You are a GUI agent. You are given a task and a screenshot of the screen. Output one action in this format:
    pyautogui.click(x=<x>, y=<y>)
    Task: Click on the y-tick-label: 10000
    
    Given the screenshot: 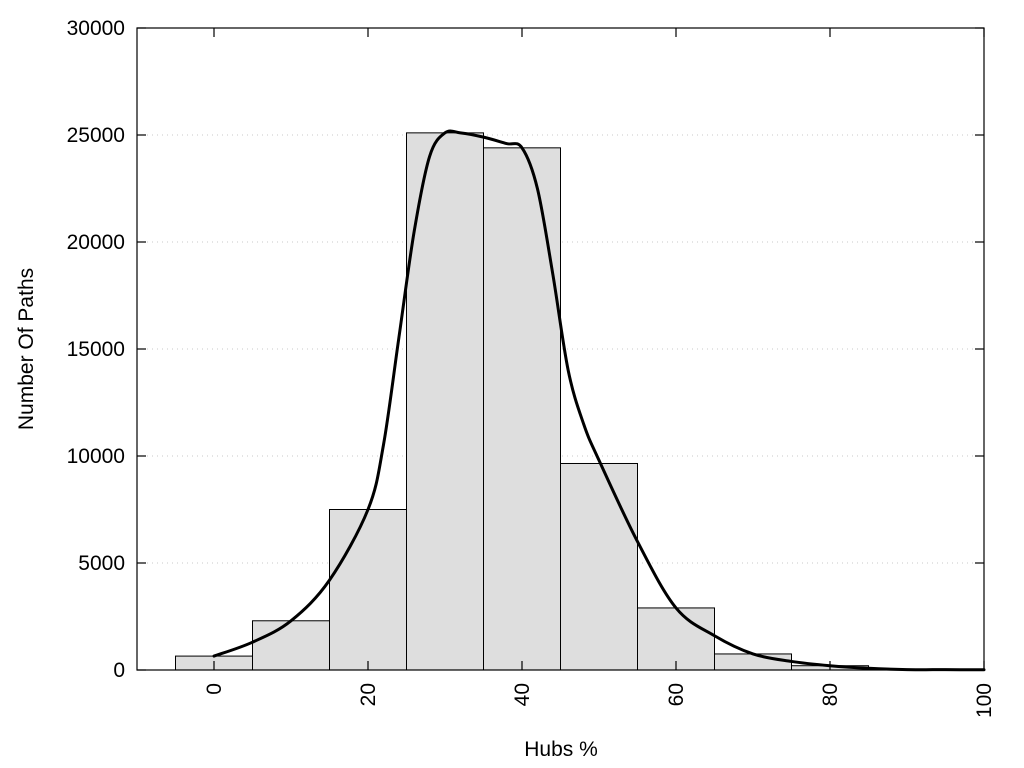 What is the action you would take?
    pyautogui.click(x=96, y=456)
    